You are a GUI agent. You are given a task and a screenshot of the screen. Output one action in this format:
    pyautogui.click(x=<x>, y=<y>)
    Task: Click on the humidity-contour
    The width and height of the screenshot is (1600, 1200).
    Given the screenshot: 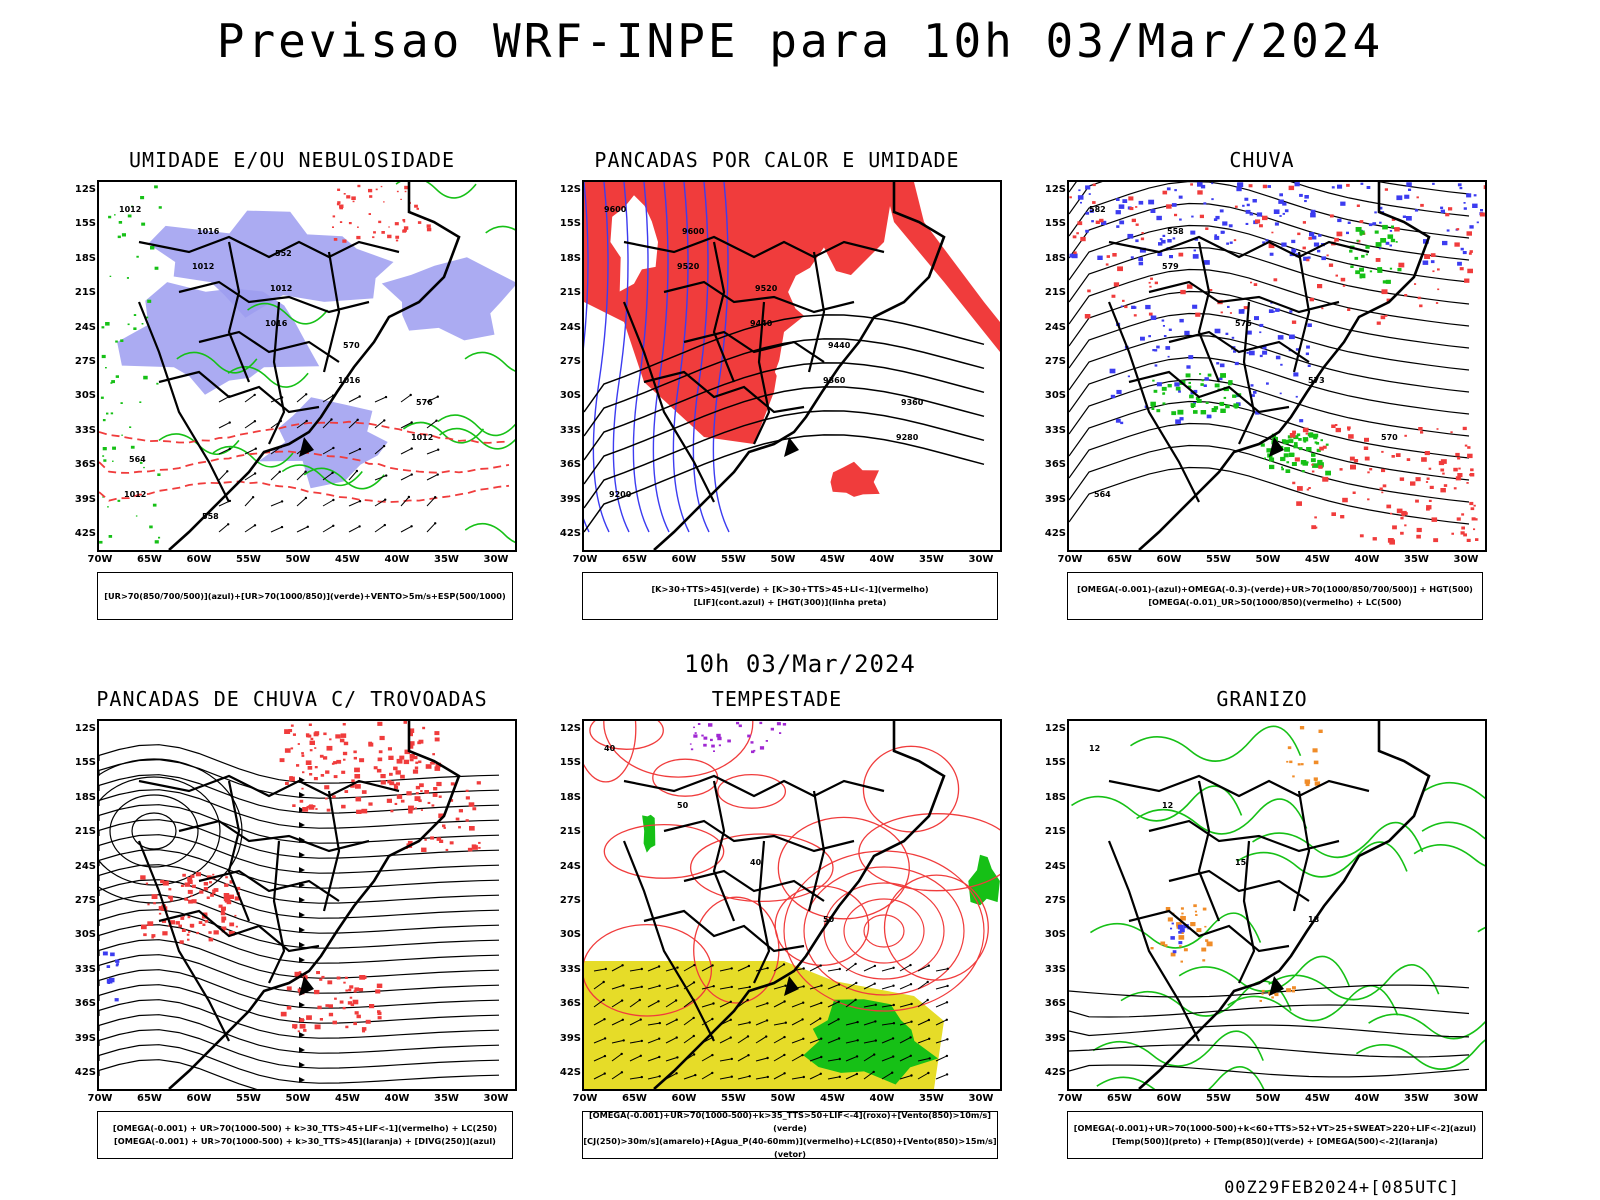 What is the action you would take?
    pyautogui.click(x=268, y=377)
    